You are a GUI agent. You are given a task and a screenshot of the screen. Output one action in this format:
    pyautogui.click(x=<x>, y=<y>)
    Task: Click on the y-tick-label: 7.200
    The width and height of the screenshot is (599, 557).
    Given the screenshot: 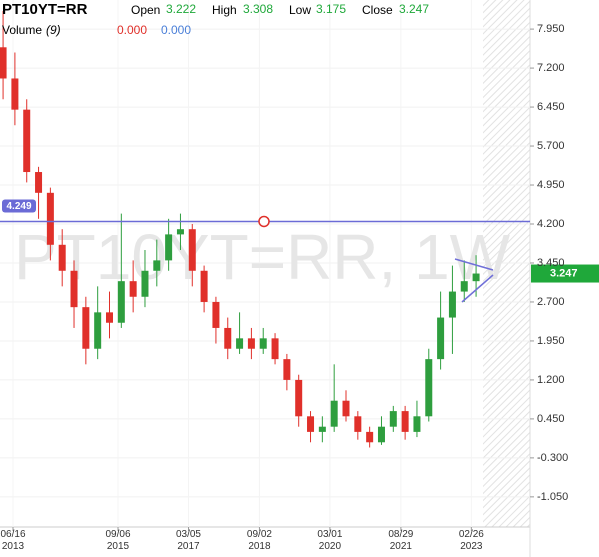 What is the action you would take?
    pyautogui.click(x=551, y=68)
    